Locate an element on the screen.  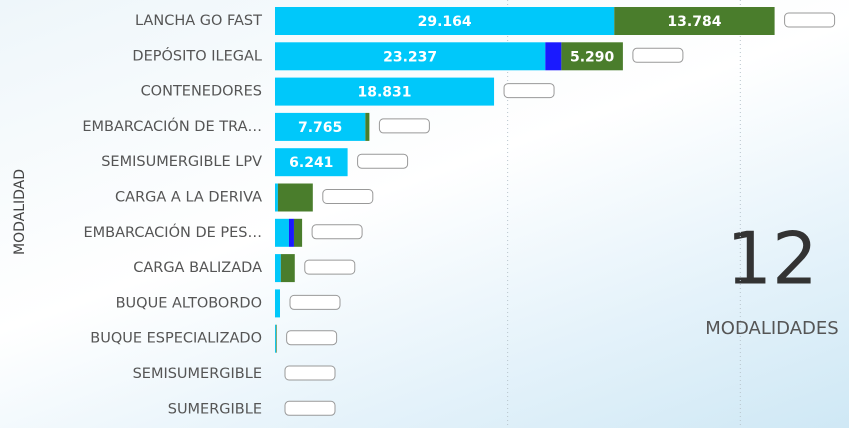
value-label: 13.784 is located at coordinates (694, 22).